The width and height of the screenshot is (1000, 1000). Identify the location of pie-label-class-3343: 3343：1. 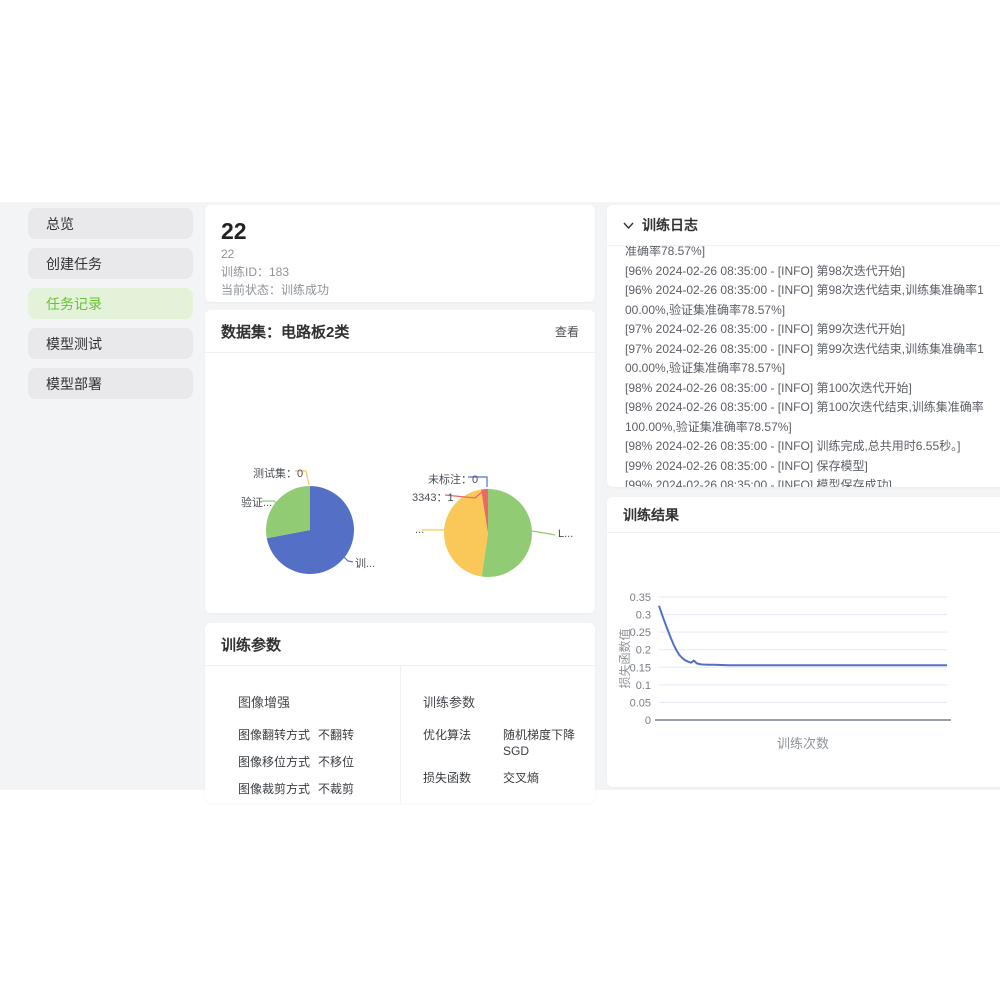
(433, 498).